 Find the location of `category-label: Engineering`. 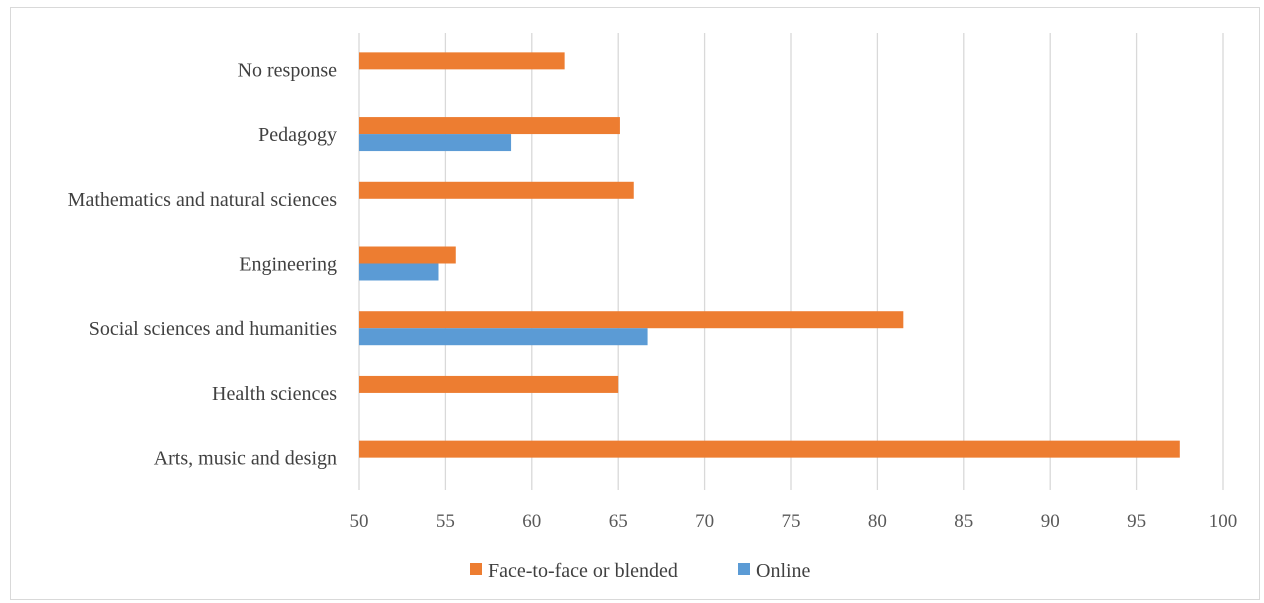

category-label: Engineering is located at coordinates (288, 265).